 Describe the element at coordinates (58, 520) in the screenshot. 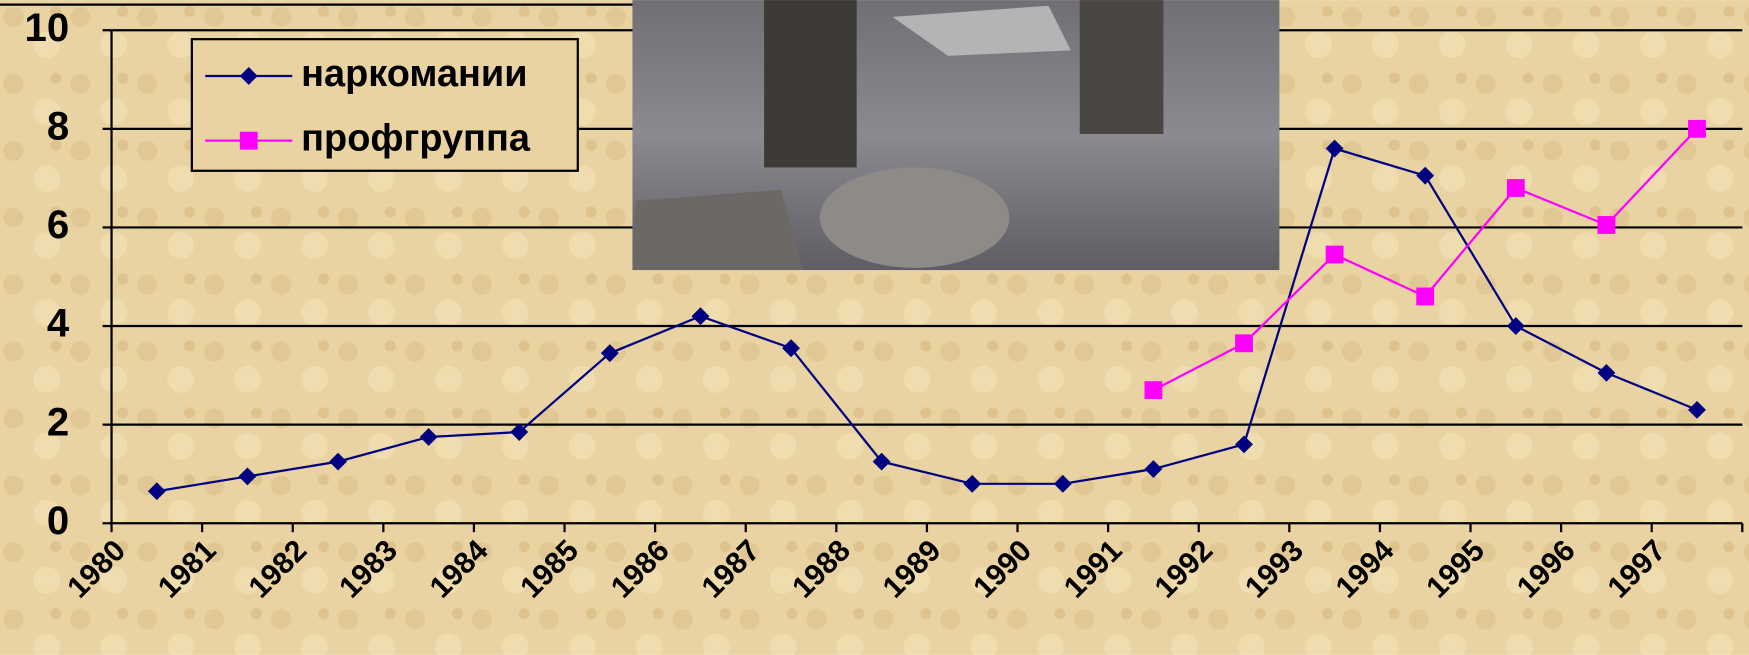

I see `y-tick-label: 0` at that location.